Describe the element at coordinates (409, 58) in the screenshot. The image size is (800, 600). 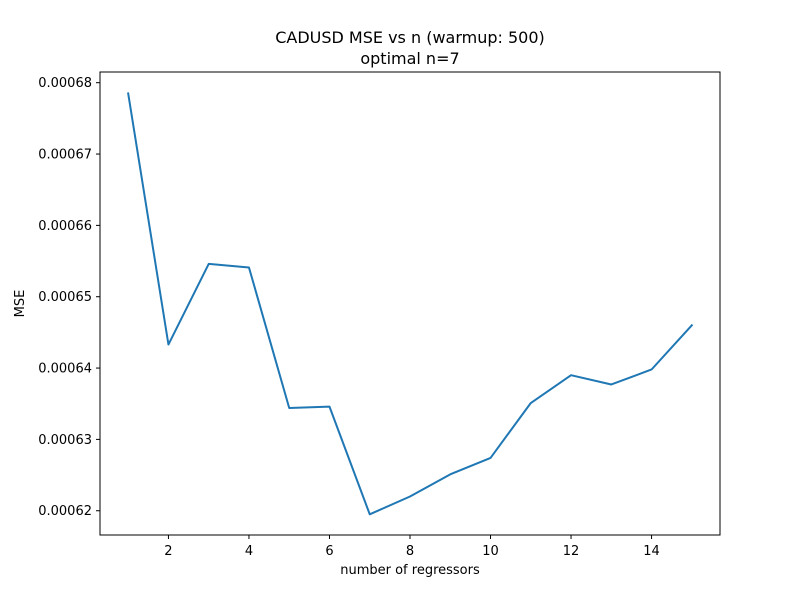
I see `chart-subtitle: optimal n=7` at that location.